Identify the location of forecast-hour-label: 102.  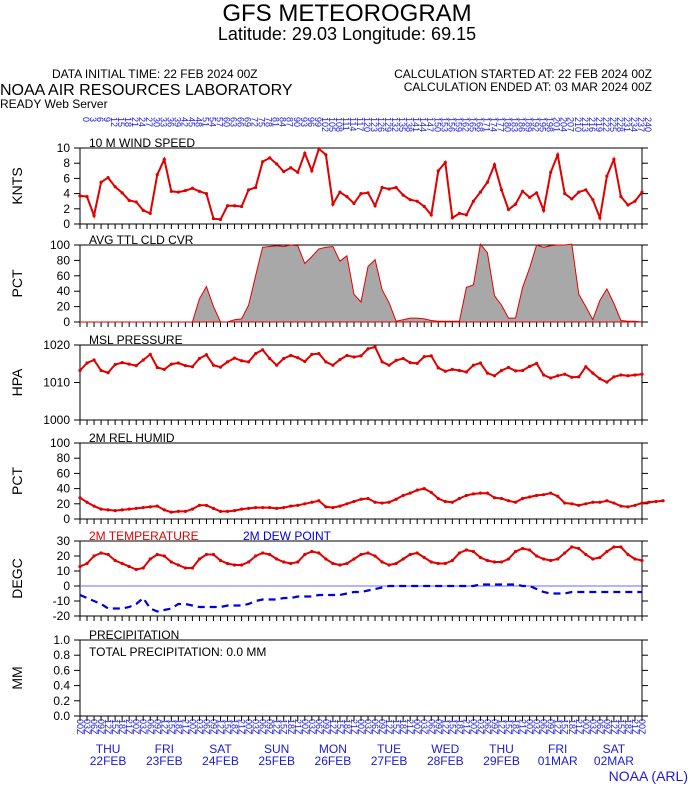
(325, 124).